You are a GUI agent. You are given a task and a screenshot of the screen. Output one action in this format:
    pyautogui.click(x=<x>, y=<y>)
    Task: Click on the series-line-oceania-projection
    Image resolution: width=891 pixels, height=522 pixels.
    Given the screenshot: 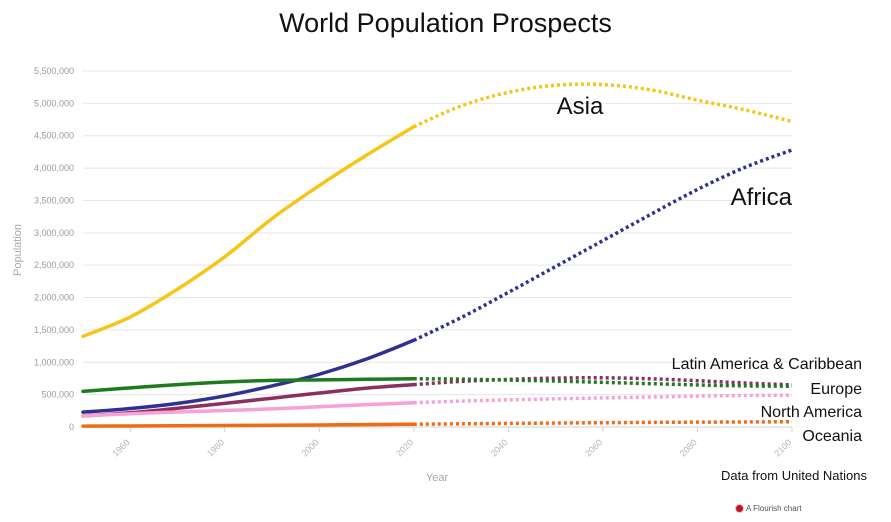 What is the action you would take?
    pyautogui.click(x=603, y=422)
    